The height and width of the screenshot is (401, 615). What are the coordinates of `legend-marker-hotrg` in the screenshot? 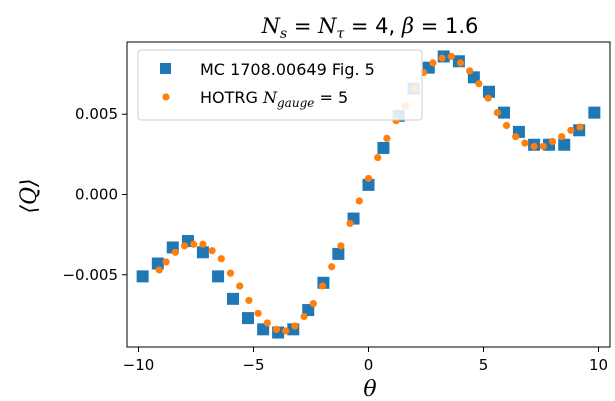 It's located at (166, 97).